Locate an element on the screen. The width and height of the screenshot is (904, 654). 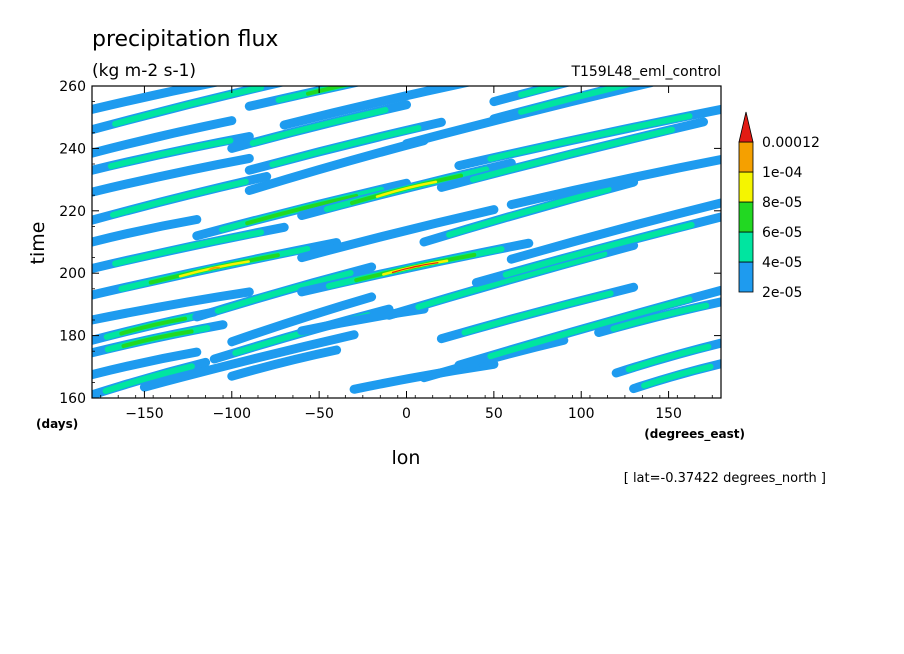
y-tick-label: 200 is located at coordinates (72, 274).